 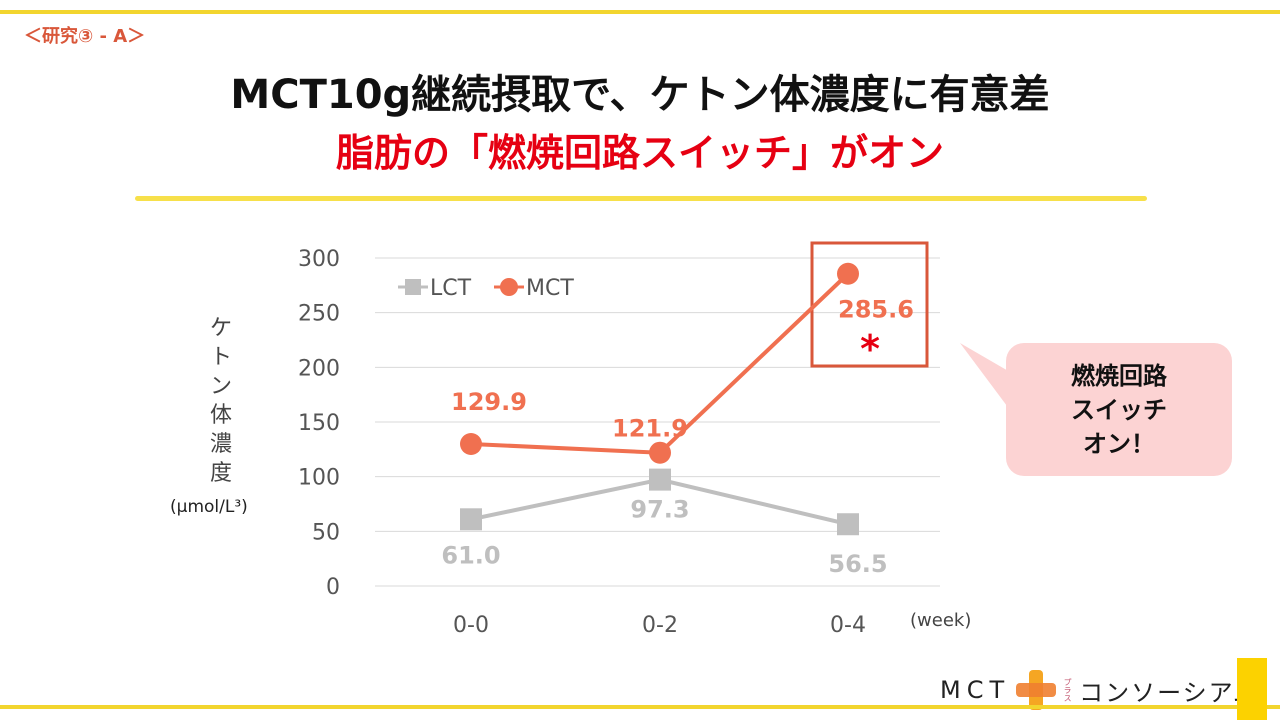 What do you see at coordinates (333, 587) in the screenshot?
I see `y-tick-label: 0` at bounding box center [333, 587].